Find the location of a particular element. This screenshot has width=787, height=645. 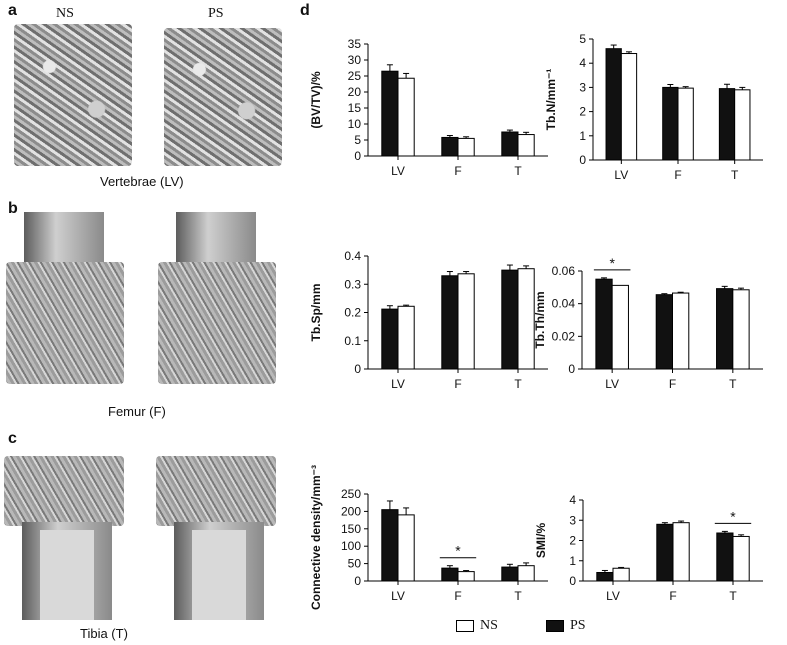

tbn-bar-ps-t is located at coordinates (727, 124).